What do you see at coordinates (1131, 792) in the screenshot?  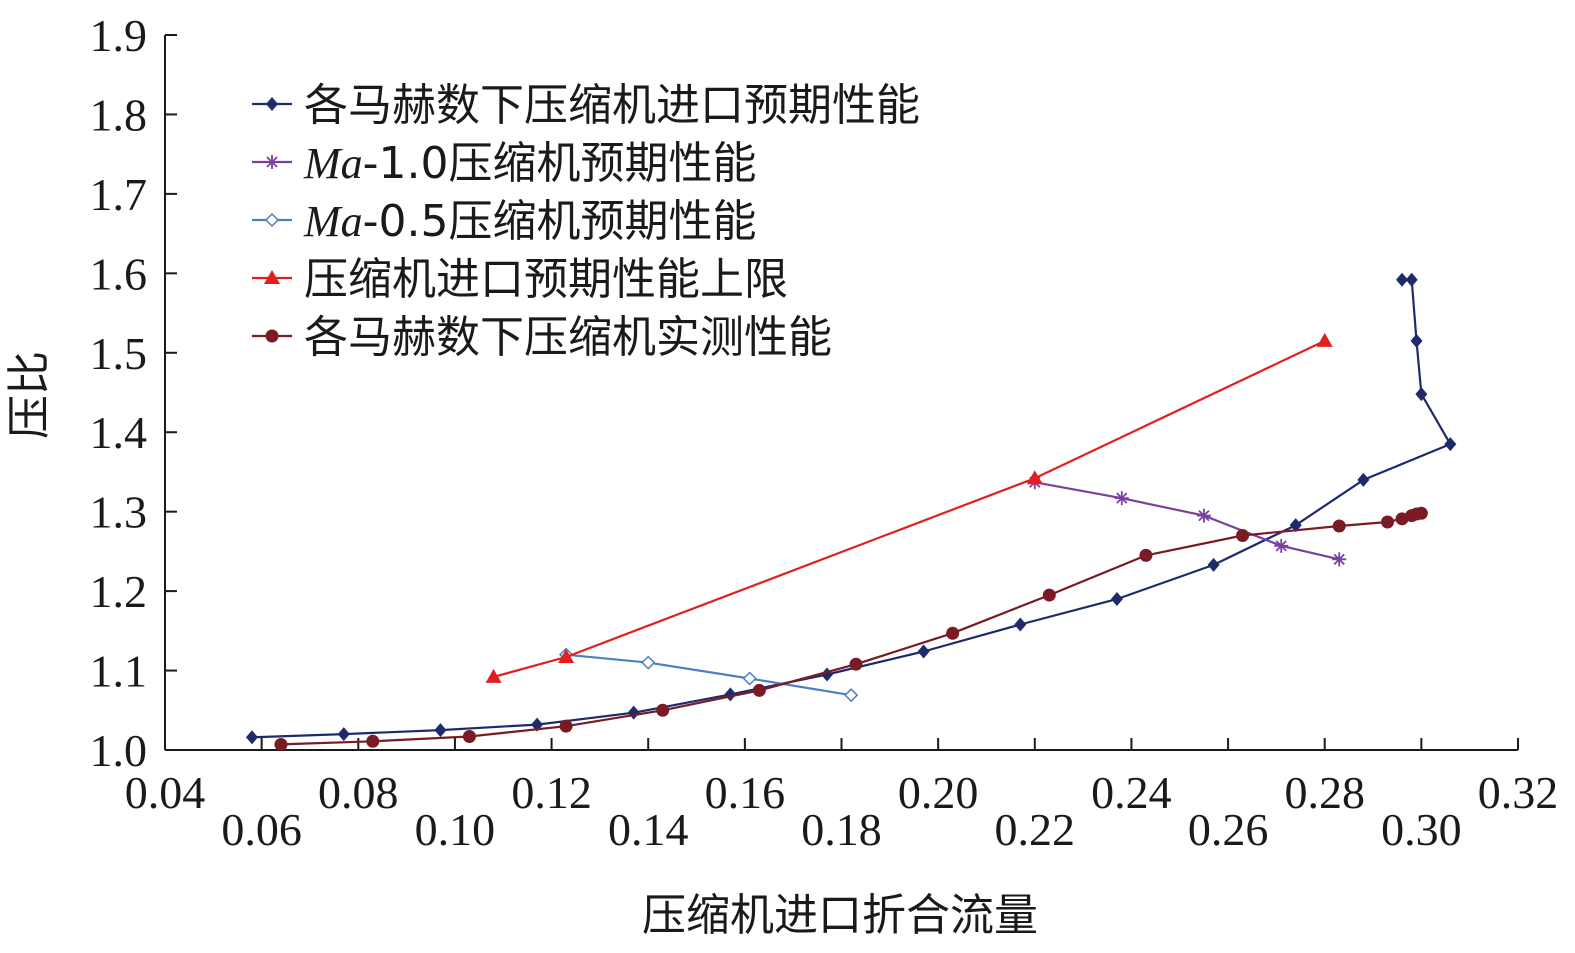 I see `x-tick-label-upper: 0.24` at bounding box center [1131, 792].